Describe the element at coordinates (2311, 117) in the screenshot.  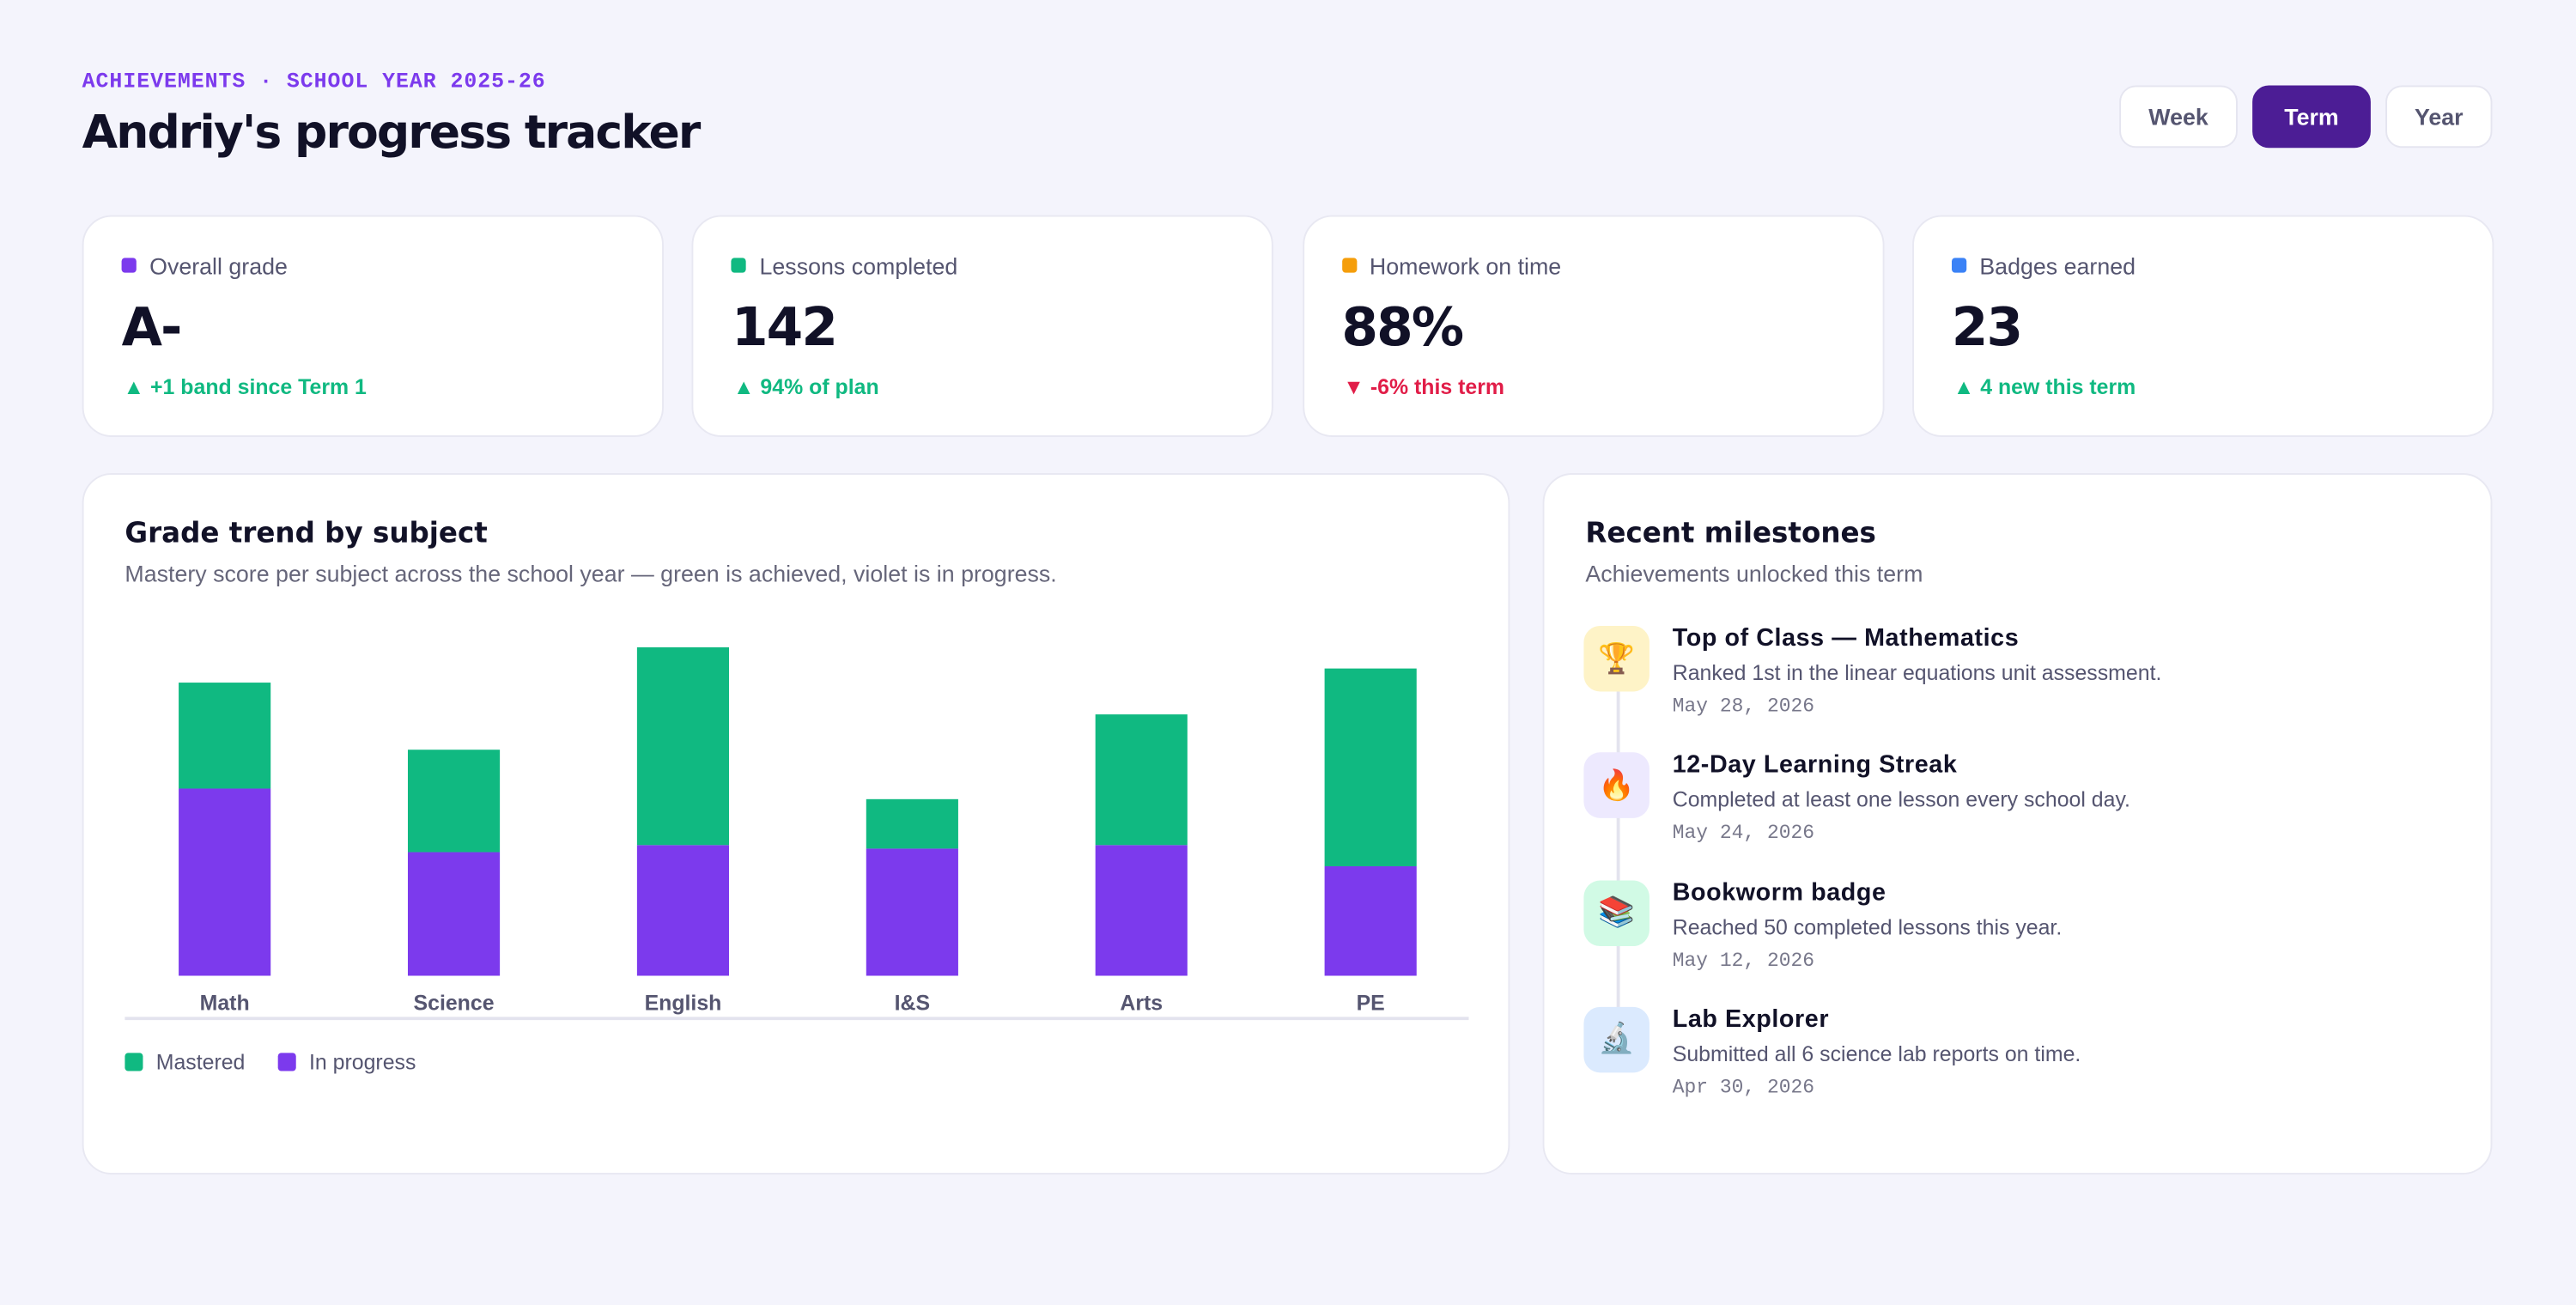
I see `period-button: Term` at that location.